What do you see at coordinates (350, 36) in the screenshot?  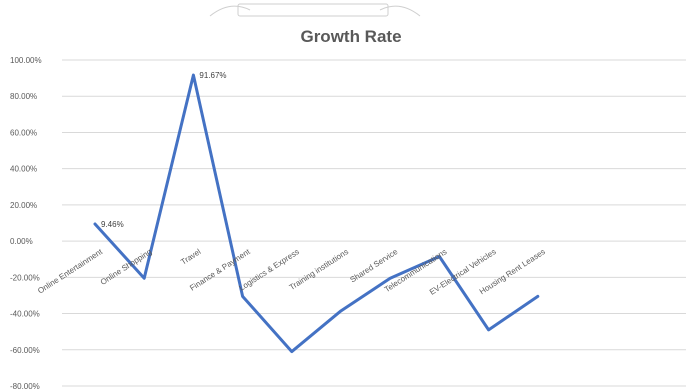 I see `chart-title: Growth Rate` at bounding box center [350, 36].